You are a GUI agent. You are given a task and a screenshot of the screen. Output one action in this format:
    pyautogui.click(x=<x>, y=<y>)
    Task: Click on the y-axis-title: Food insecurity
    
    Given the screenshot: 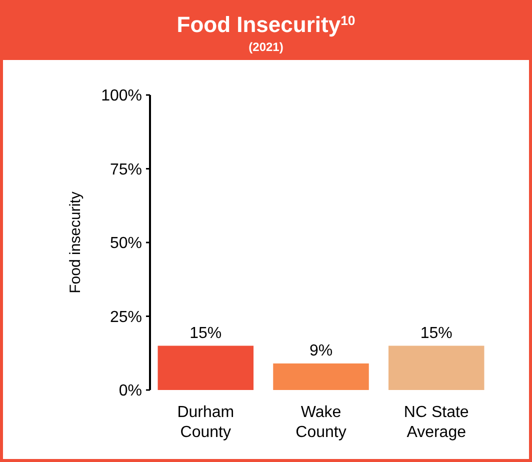 What is the action you would take?
    pyautogui.click(x=75, y=242)
    